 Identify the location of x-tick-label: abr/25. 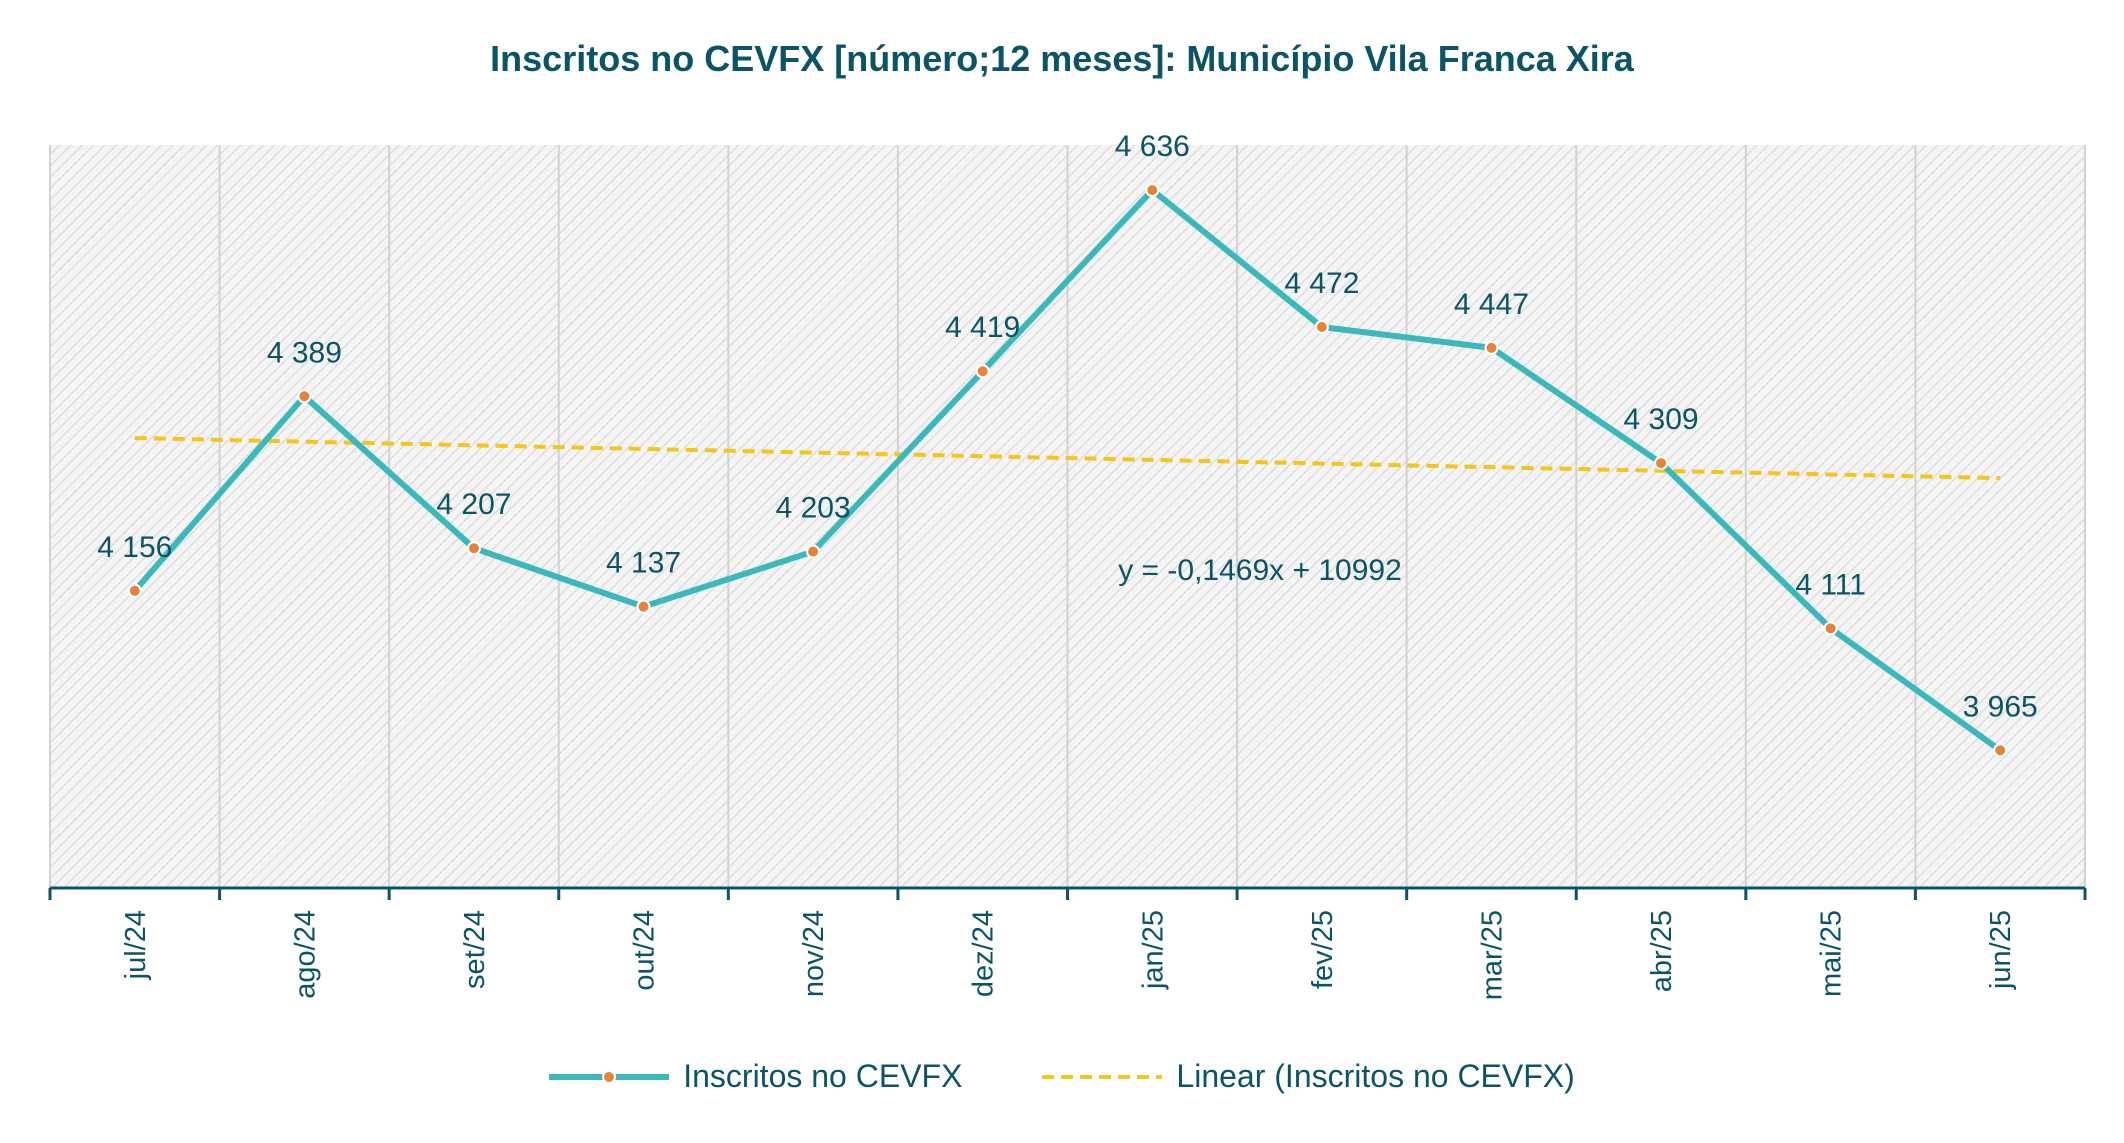
(1662, 951).